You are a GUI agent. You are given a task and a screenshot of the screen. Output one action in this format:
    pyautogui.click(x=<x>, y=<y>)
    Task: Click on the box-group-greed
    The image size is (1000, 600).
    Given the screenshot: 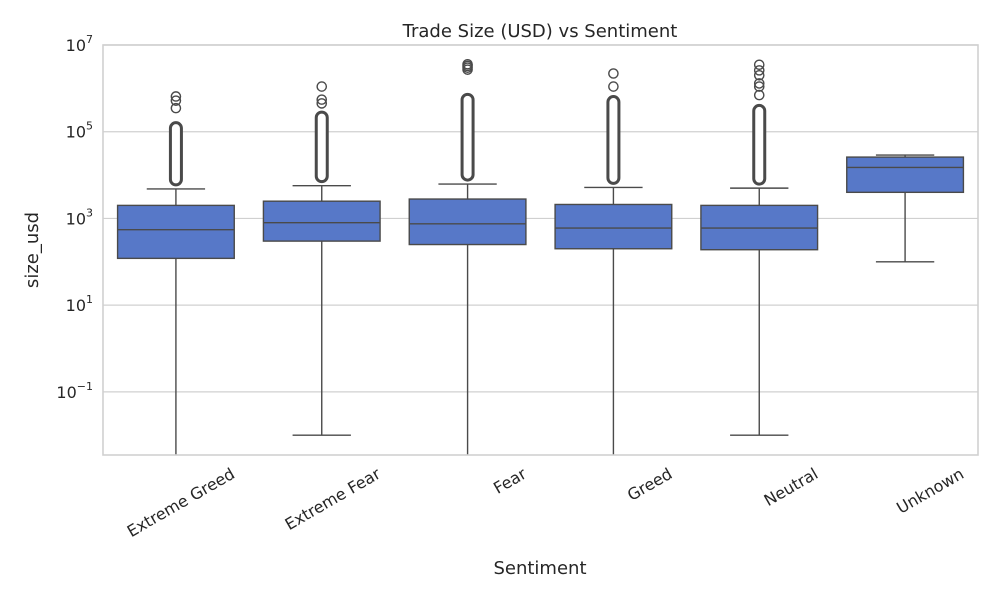 What is the action you would take?
    pyautogui.click(x=613, y=261)
    